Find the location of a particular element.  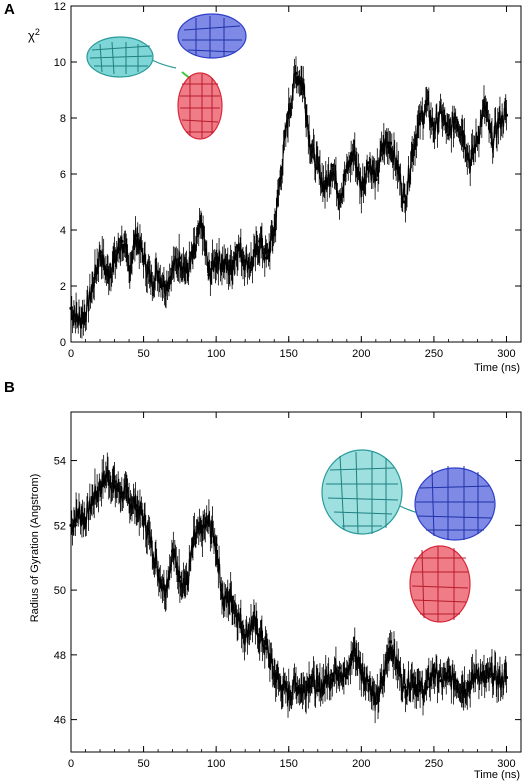

panel-b-ytick-label: 54 is located at coordinates (60, 462).